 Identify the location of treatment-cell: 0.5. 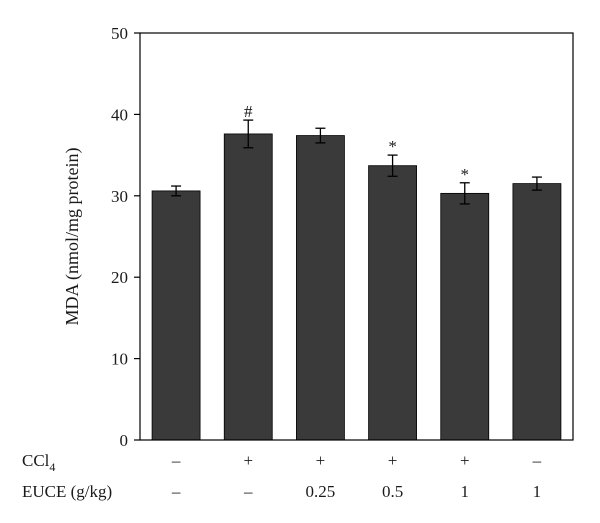
(392, 491).